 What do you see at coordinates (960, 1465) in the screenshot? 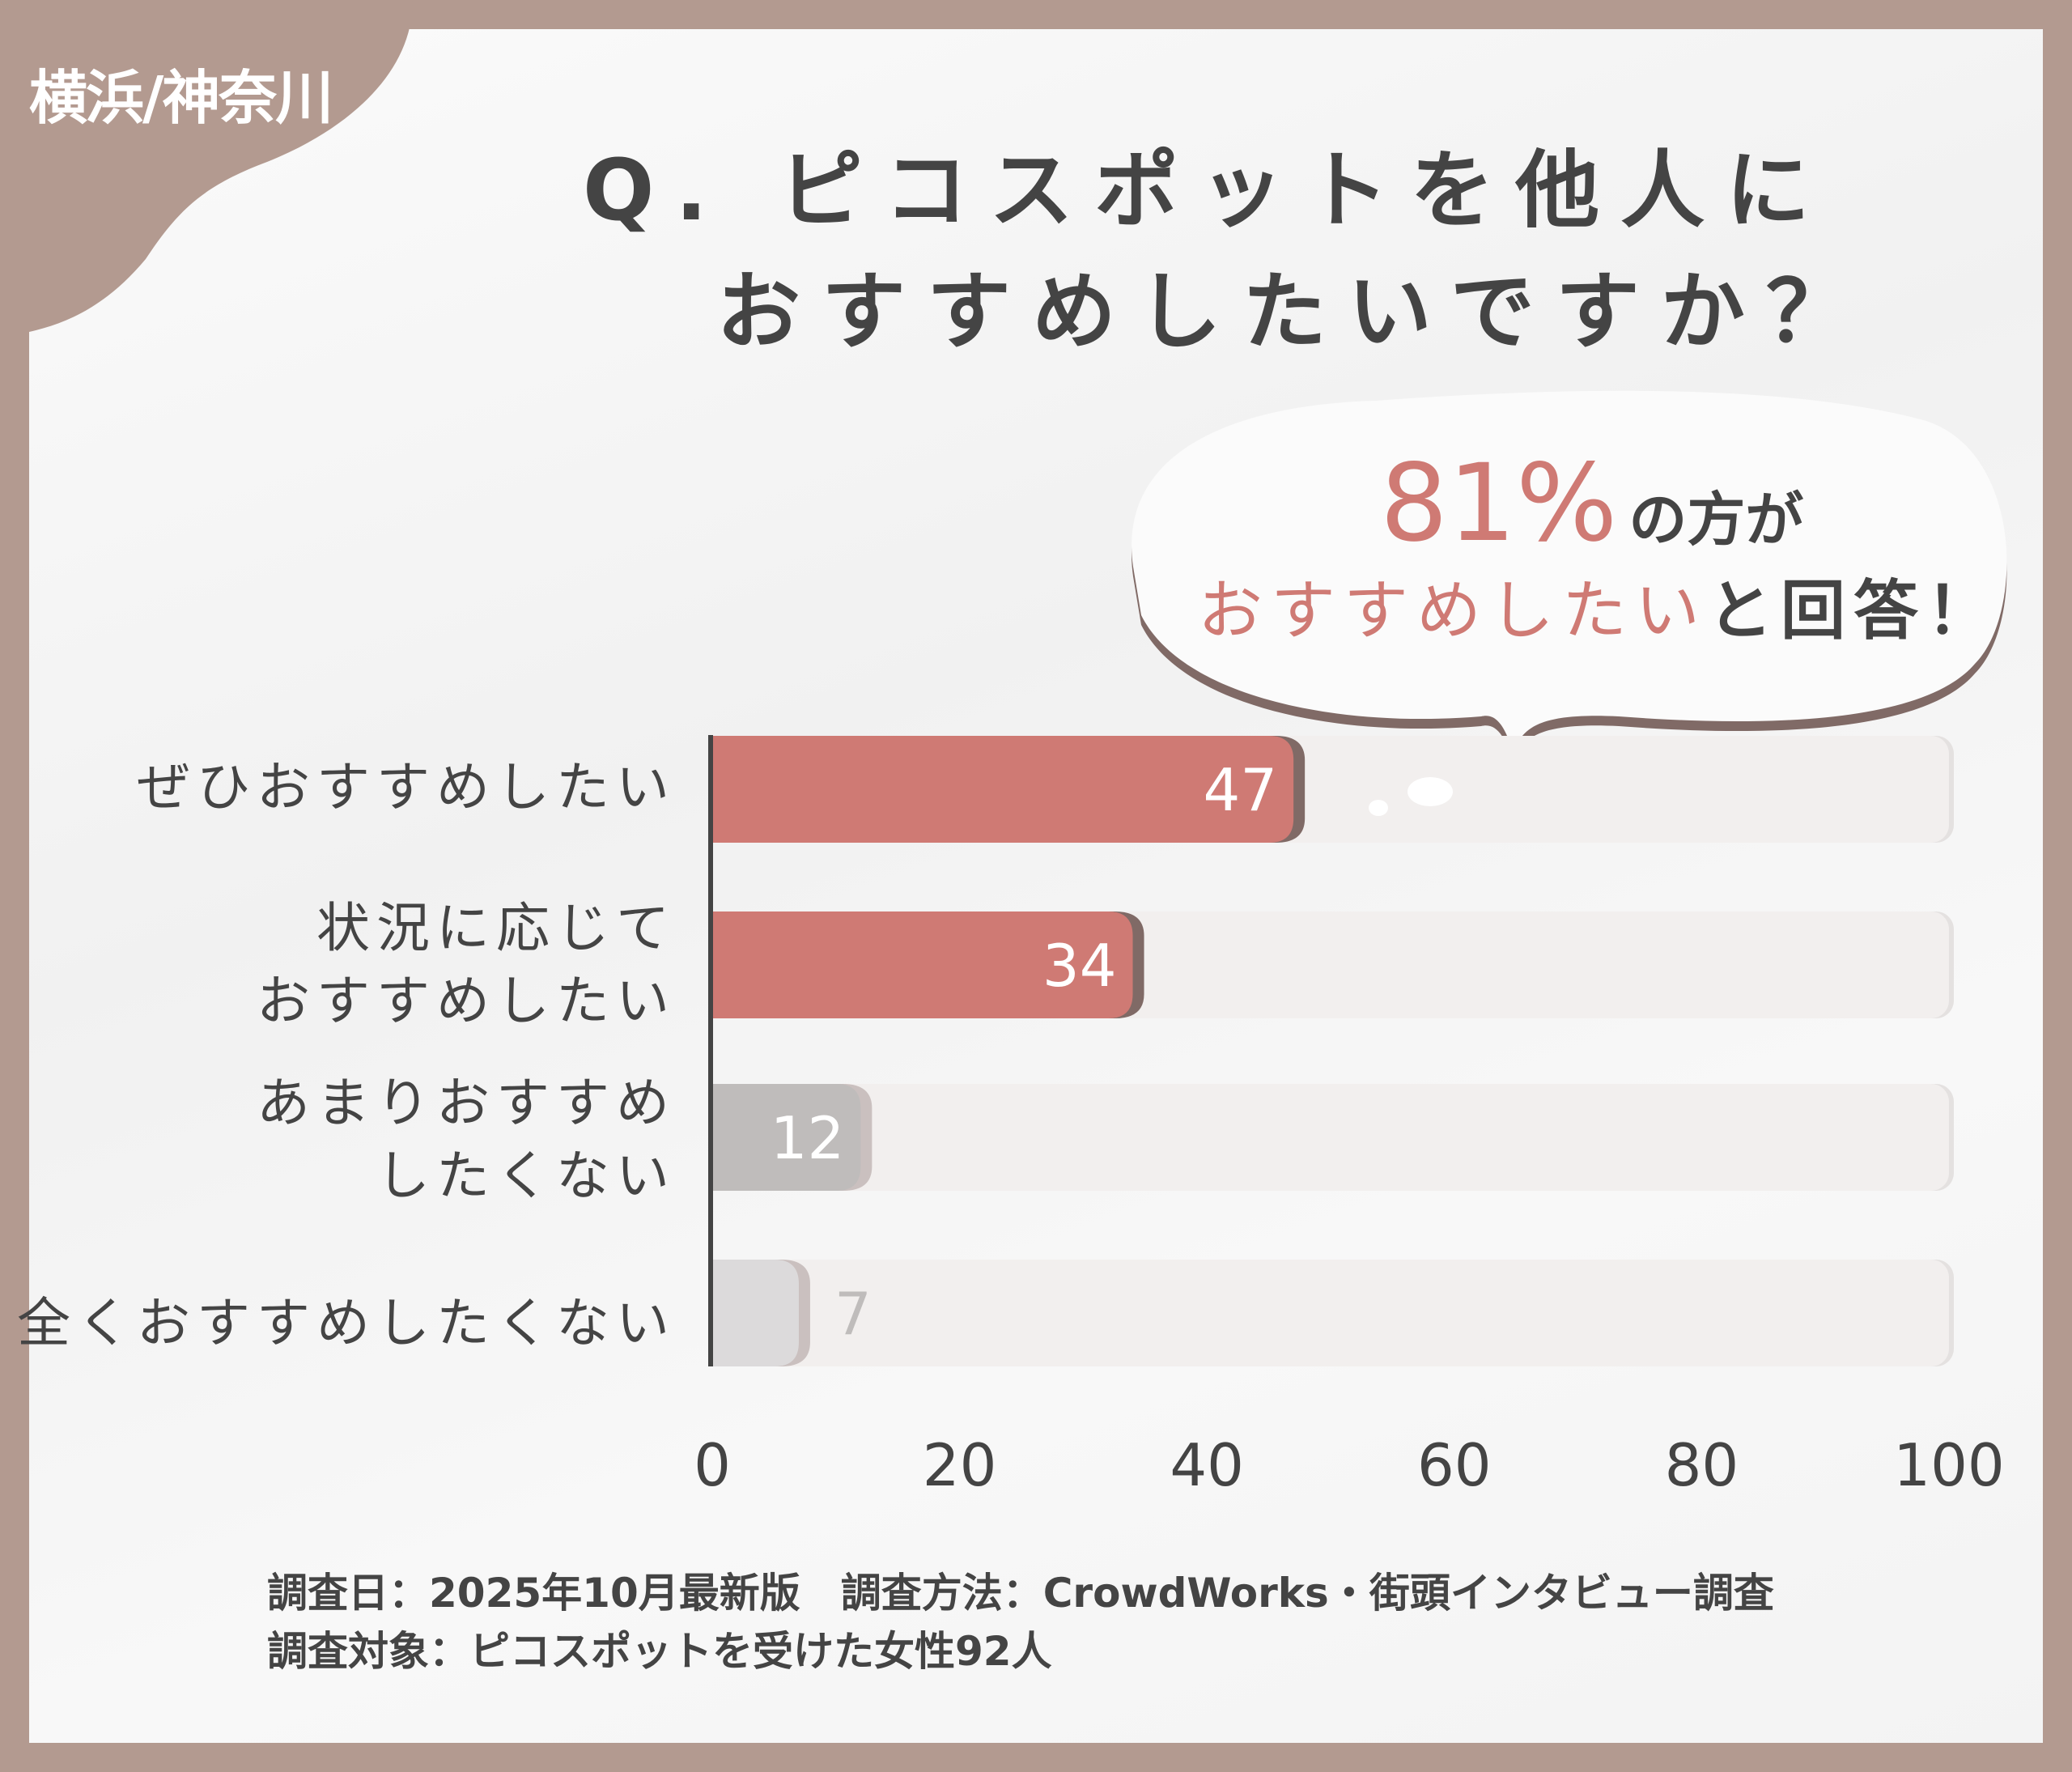
I see `x-tick-label: 20` at bounding box center [960, 1465].